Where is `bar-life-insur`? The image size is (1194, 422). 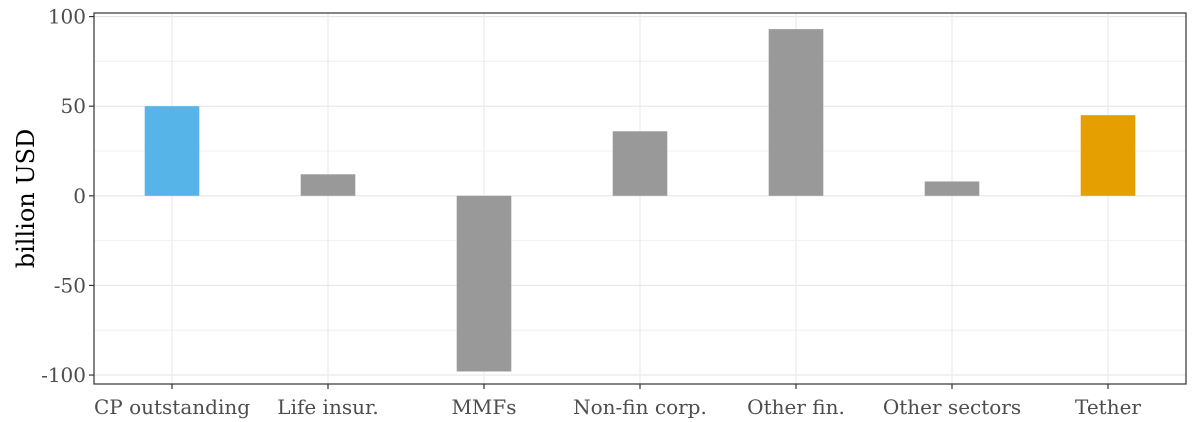 bar-life-insur is located at coordinates (328, 185).